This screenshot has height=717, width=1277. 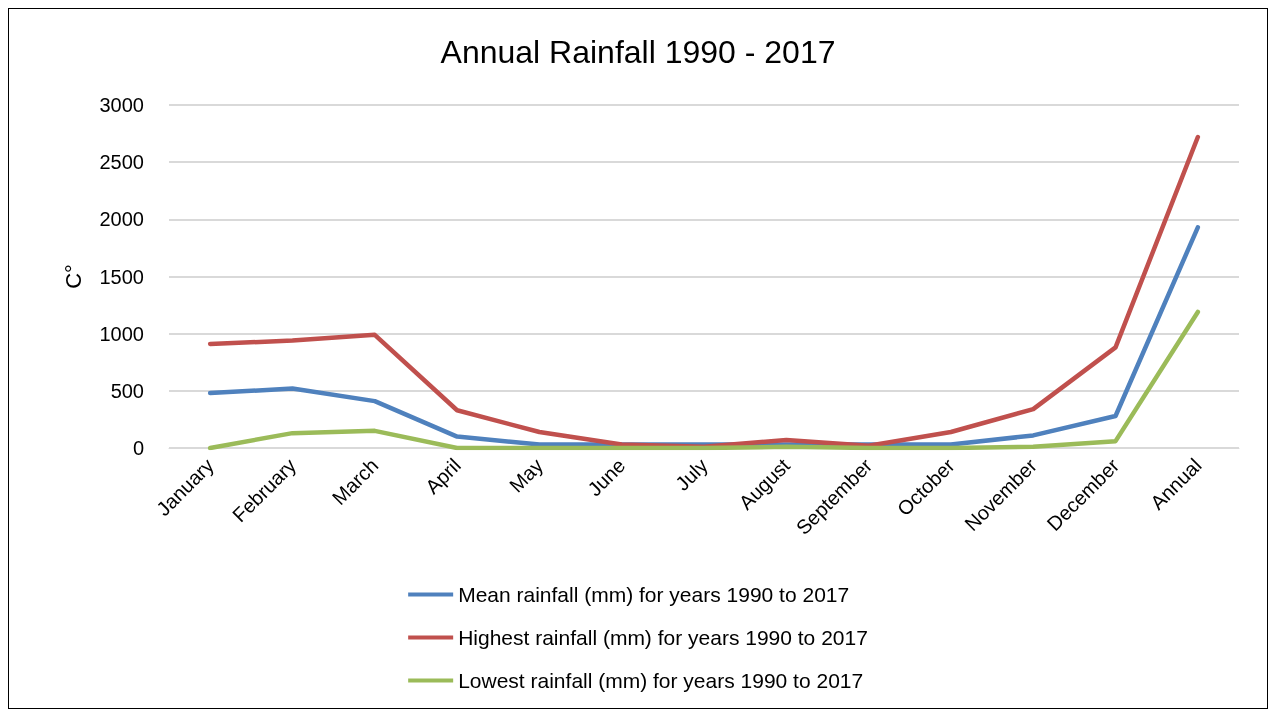 What do you see at coordinates (73, 276) in the screenshot?
I see `y-axis-title: C°` at bounding box center [73, 276].